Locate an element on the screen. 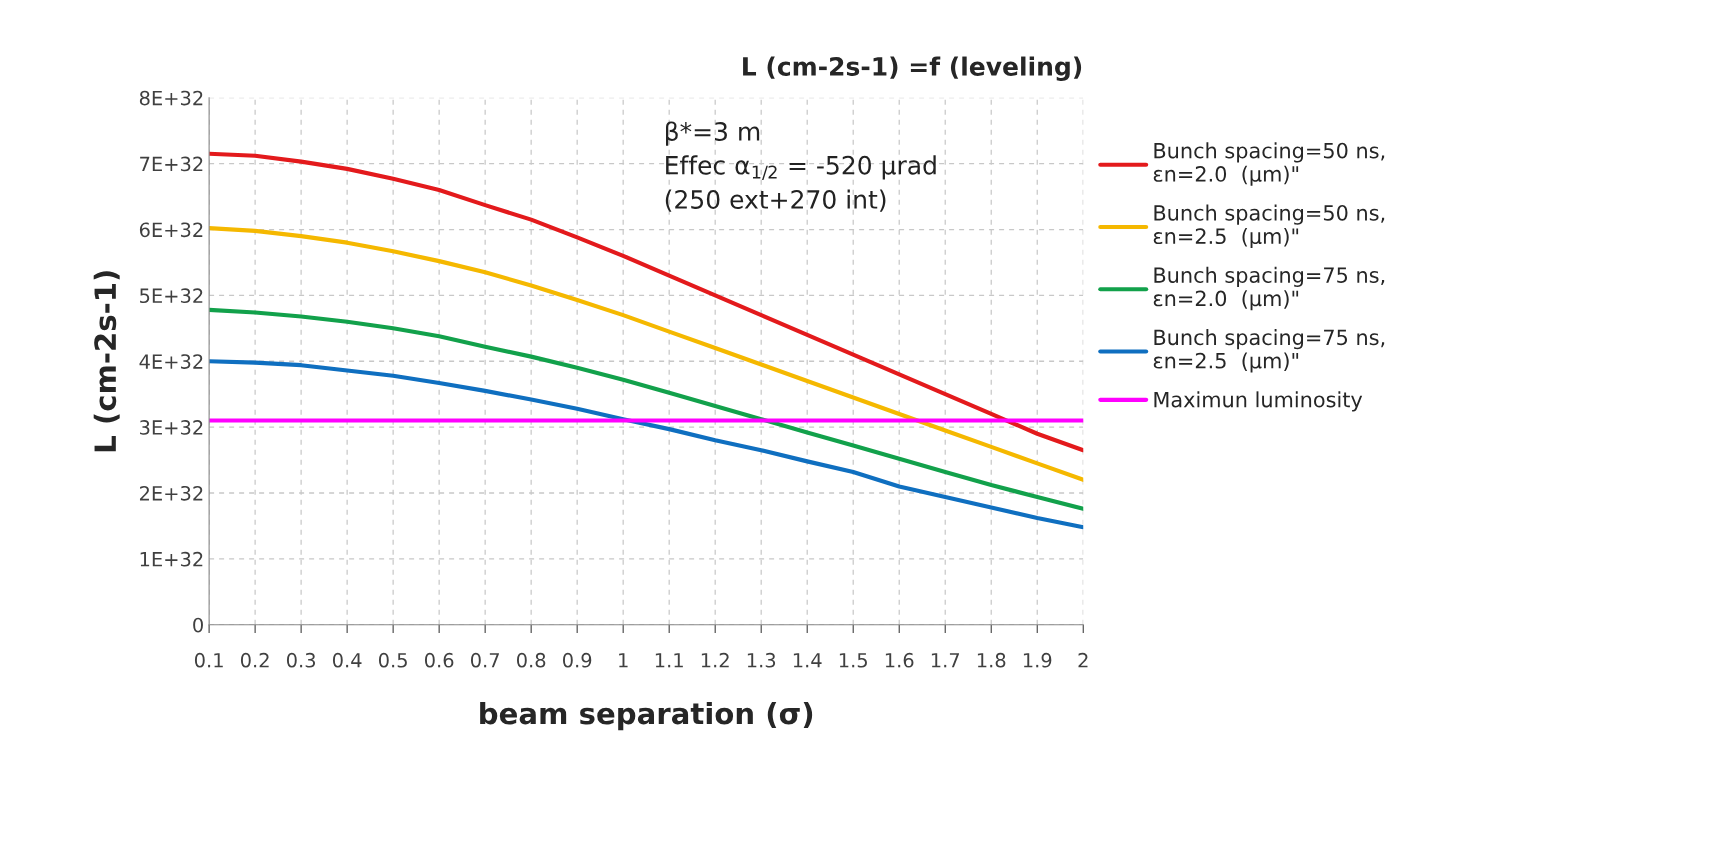 The height and width of the screenshot is (850, 1714). x-tick-label: 1 is located at coordinates (623, 660).